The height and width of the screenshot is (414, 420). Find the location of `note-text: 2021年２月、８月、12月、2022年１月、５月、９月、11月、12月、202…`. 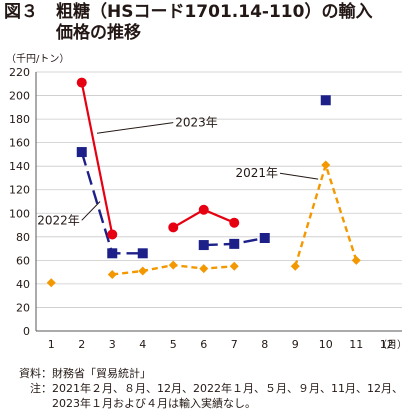

note-text: 2021年２月、８月、12月、2022年１月、５月、９月、11月、12月、202… is located at coordinates (227, 396).